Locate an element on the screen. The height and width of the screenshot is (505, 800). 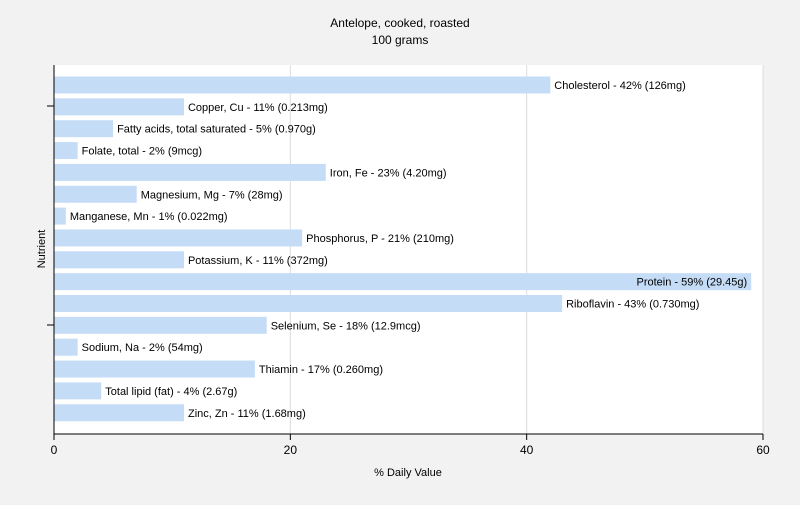
bar-data-label: Potassium, K - 11% (372mg) is located at coordinates (258, 261).